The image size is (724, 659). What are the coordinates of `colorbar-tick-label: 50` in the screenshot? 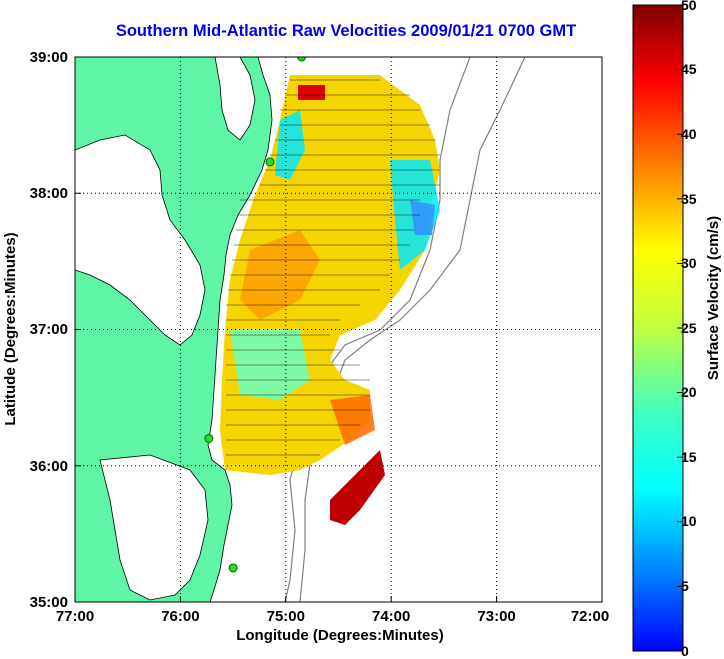 It's located at (689, 6).